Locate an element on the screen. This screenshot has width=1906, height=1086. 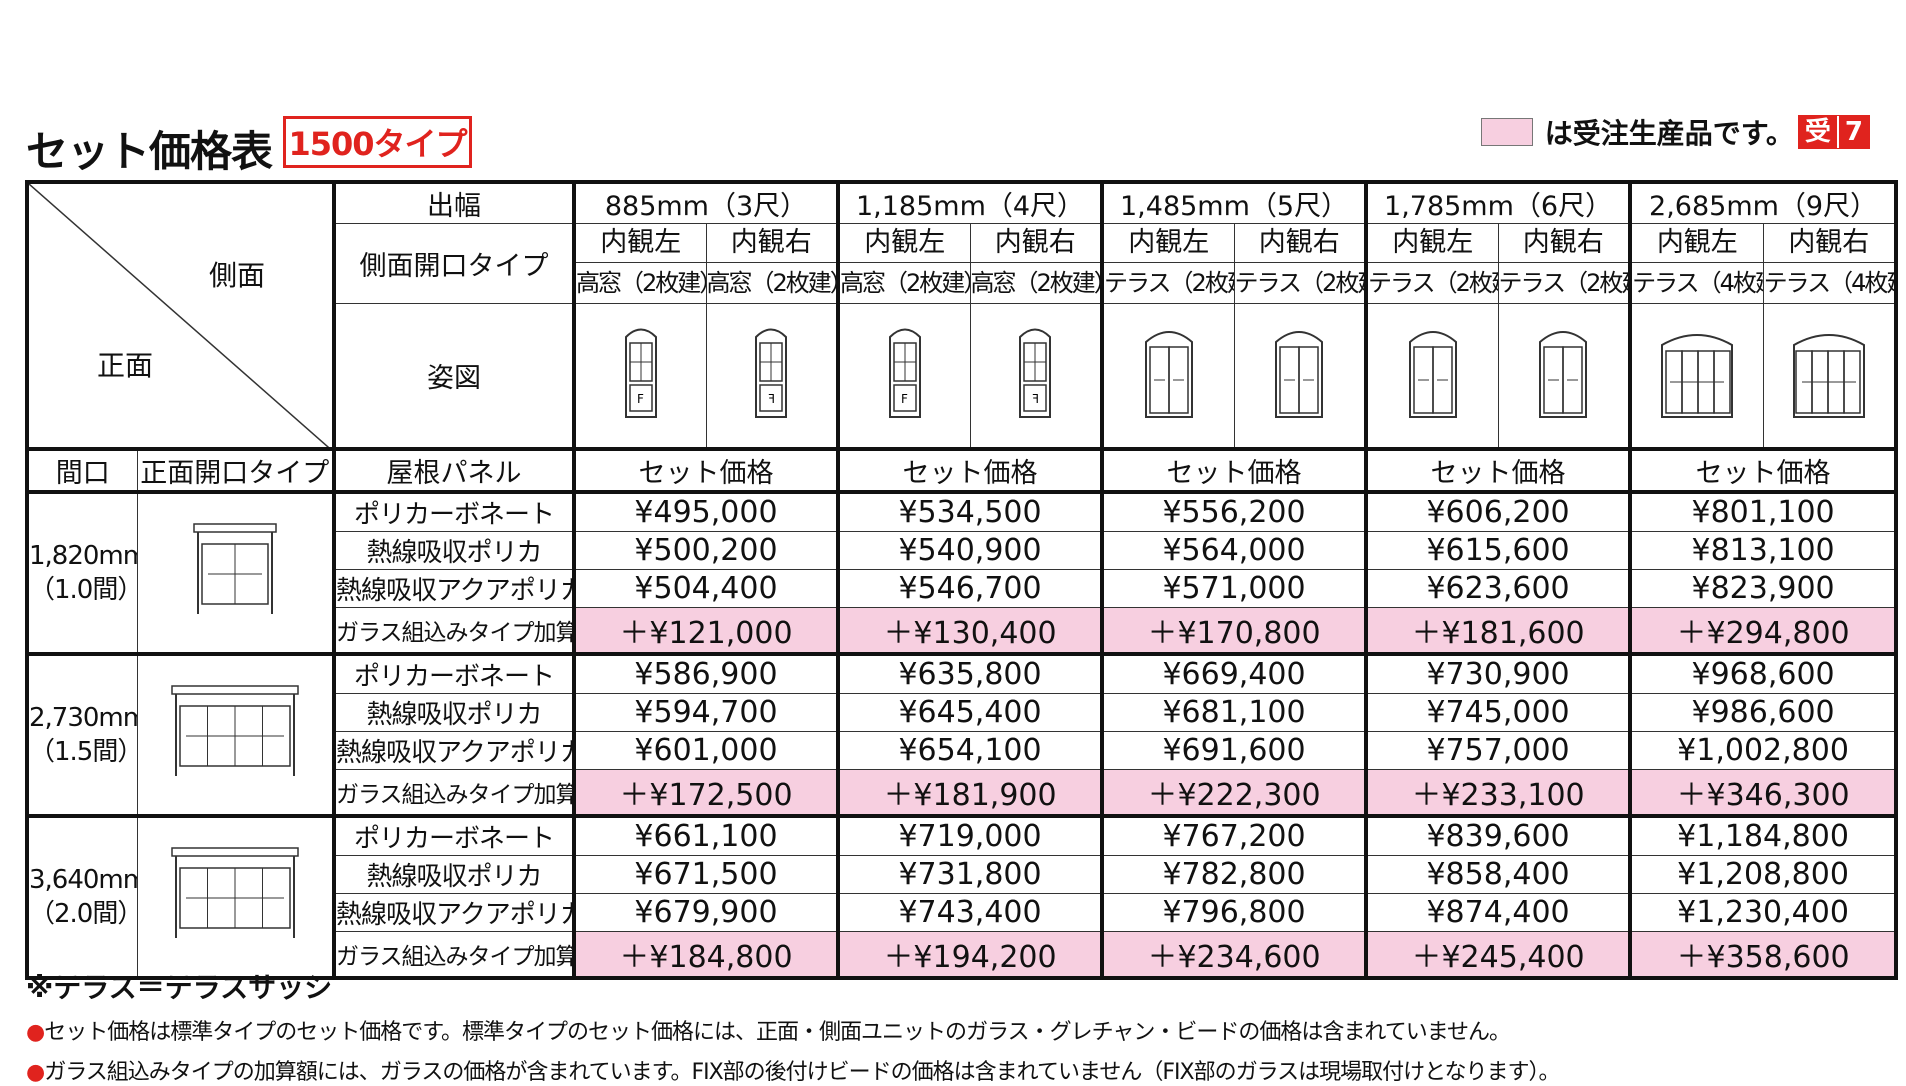
price-cell: ¥757,000 is located at coordinates (1497, 750).